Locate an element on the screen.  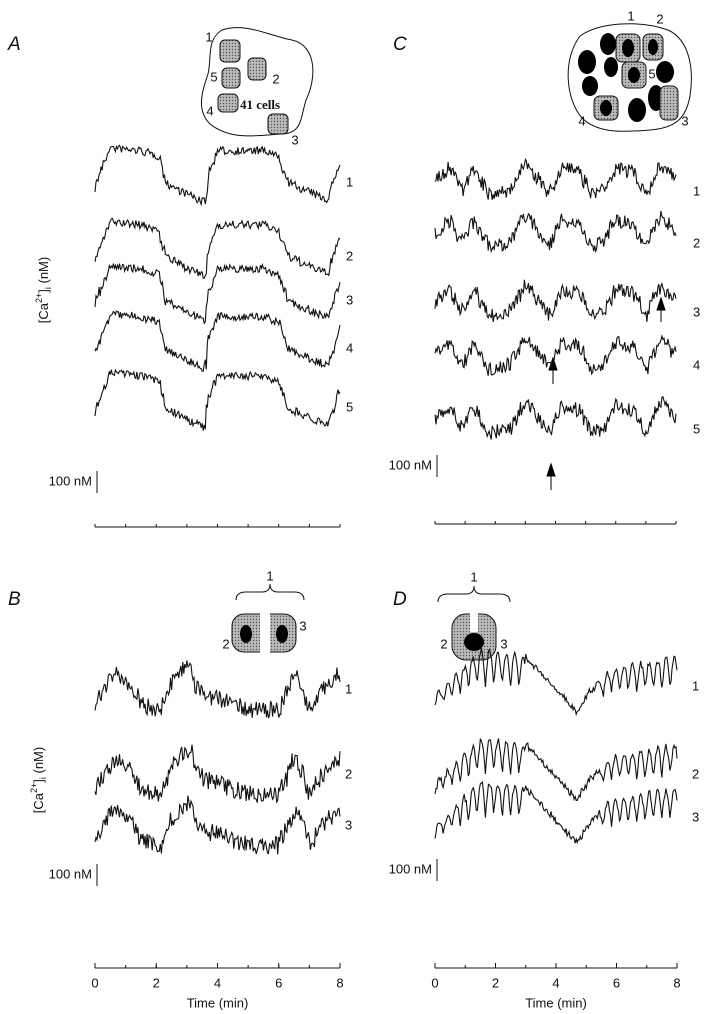
cell-count: 41 cells is located at coordinates (260, 104).